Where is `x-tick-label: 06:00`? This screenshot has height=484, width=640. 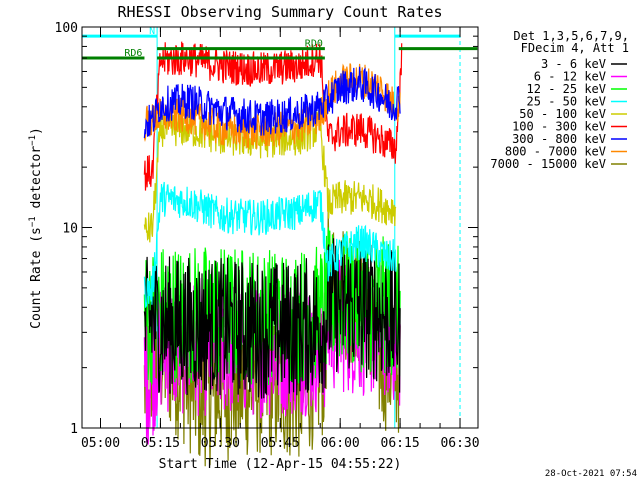
x-tick-label: 06:00 is located at coordinates (340, 443).